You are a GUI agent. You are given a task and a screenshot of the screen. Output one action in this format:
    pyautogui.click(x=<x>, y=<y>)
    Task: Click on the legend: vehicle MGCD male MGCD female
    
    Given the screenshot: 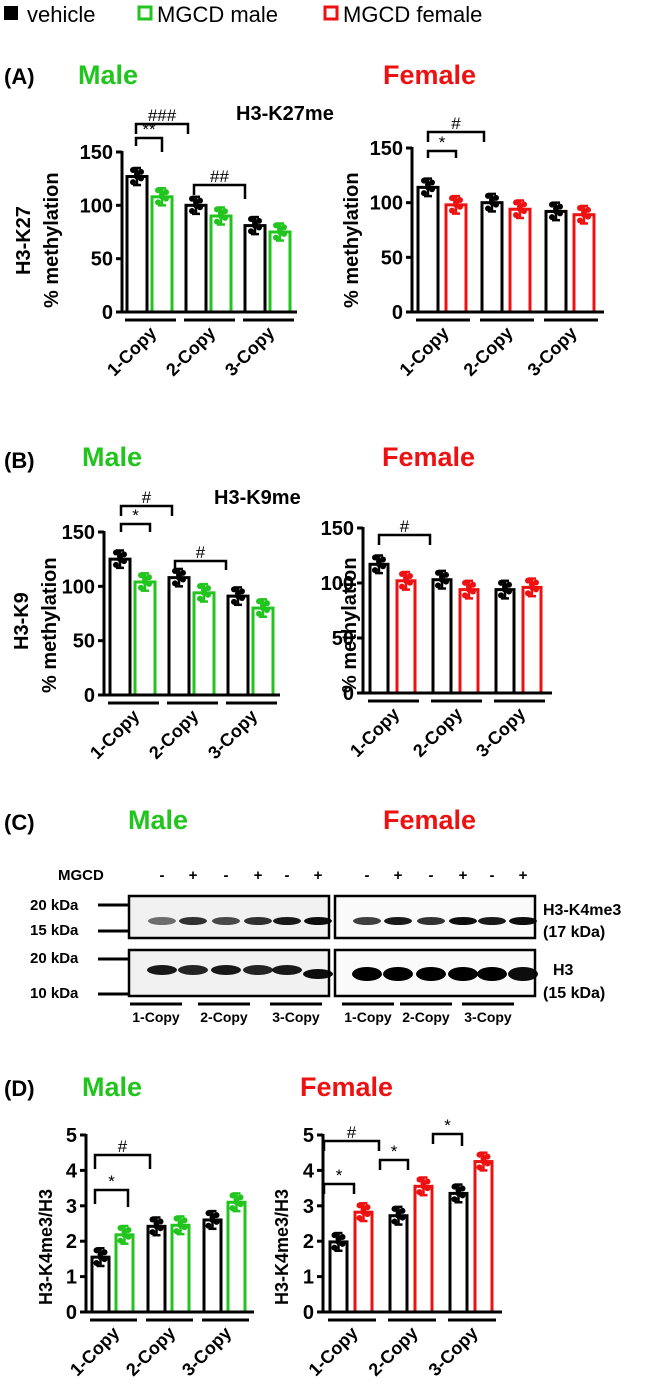 What is the action you would take?
    pyautogui.click(x=243, y=14)
    